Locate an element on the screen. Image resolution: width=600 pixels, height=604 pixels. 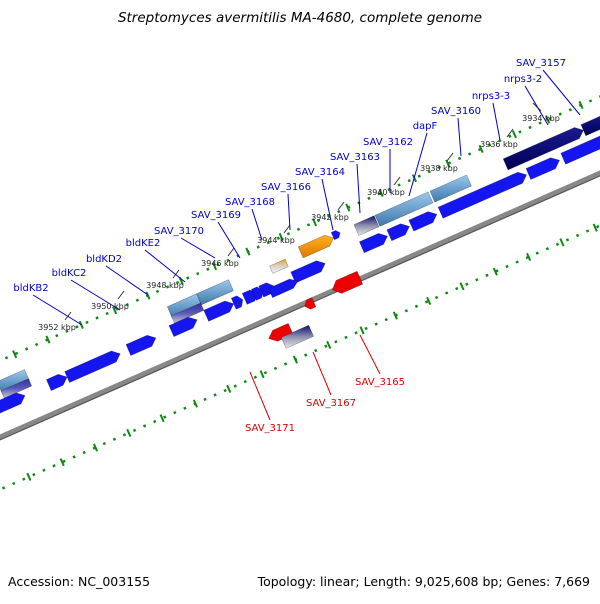
scale-label: 3934 kbp is located at coordinates (541, 118).